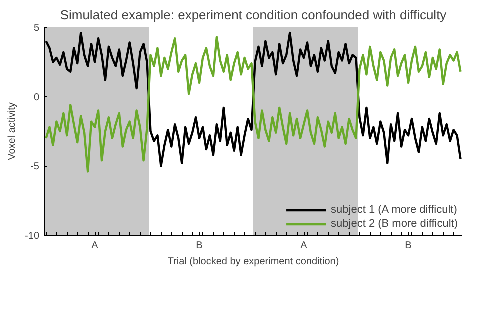  What do you see at coordinates (37, 28) in the screenshot?
I see `y-tick-label: 5` at bounding box center [37, 28].